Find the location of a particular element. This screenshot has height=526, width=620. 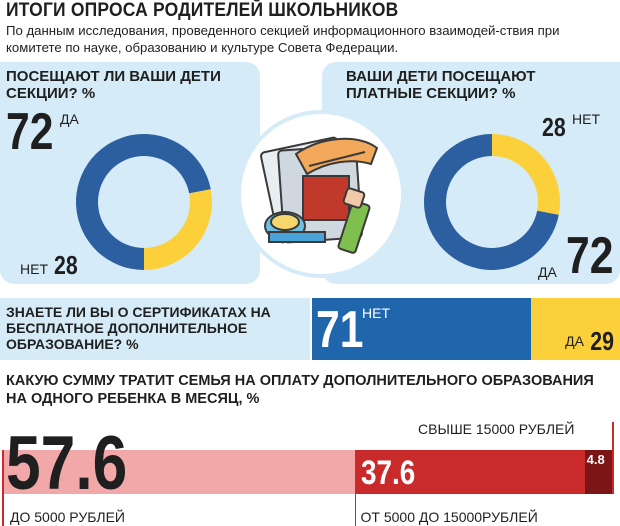

question-attend-sections: ПОСЕЩАЮТ ЛИ ВАШИ ДЕТИ СЕКЦИИ? % is located at coordinates (113, 85).